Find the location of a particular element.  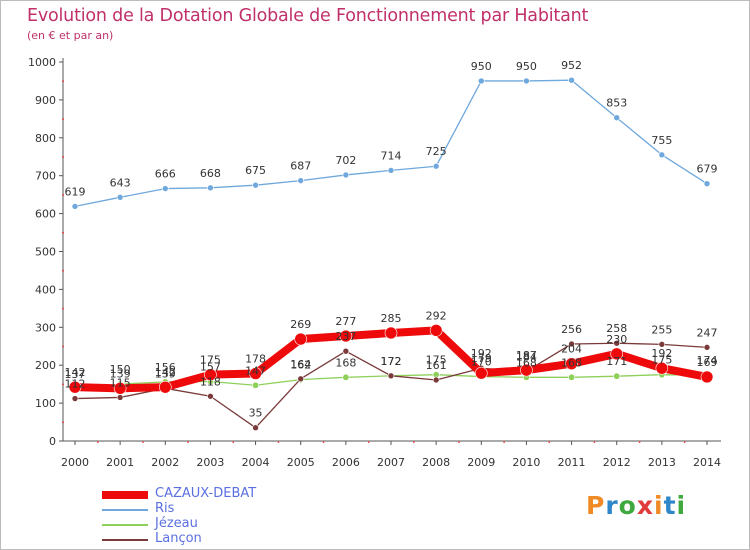

data-label-ris: 952 is located at coordinates (571, 65).